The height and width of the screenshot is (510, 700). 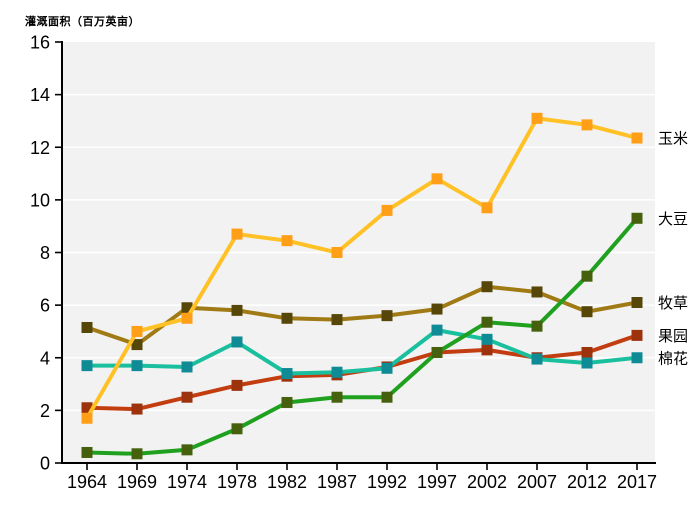 What do you see at coordinates (40, 43) in the screenshot?
I see `y-tick-label: 16` at bounding box center [40, 43].